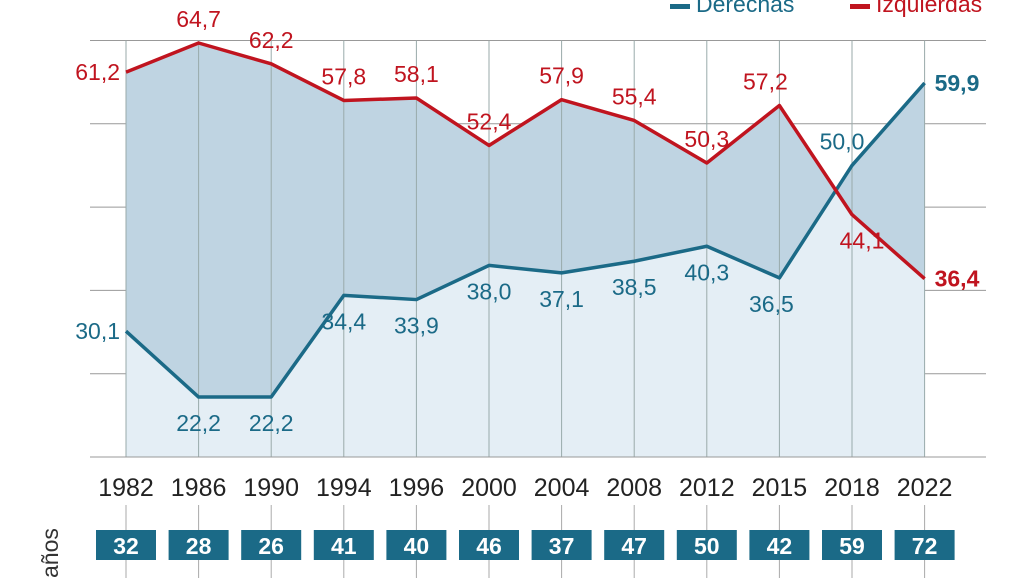 The image size is (1028, 578). I want to click on x-tick-label: 2018, so click(852, 488).